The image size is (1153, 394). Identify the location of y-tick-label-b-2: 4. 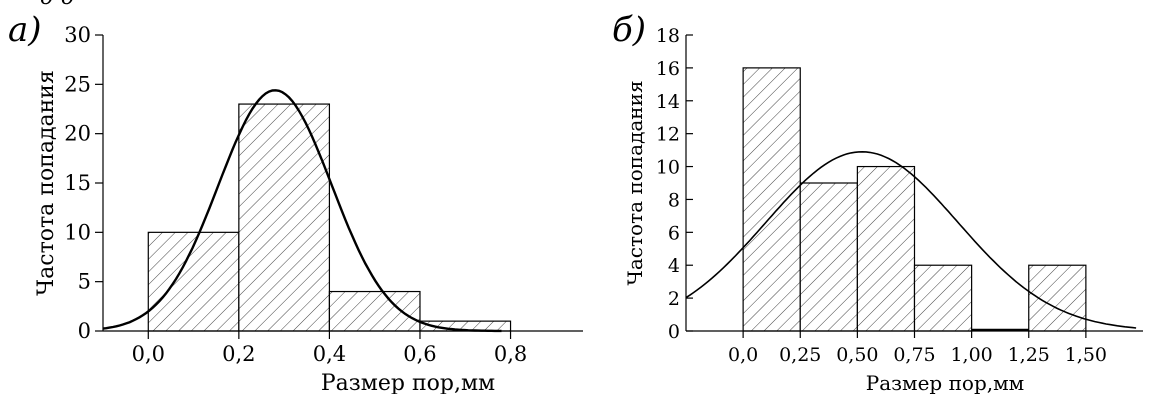
(674, 266).